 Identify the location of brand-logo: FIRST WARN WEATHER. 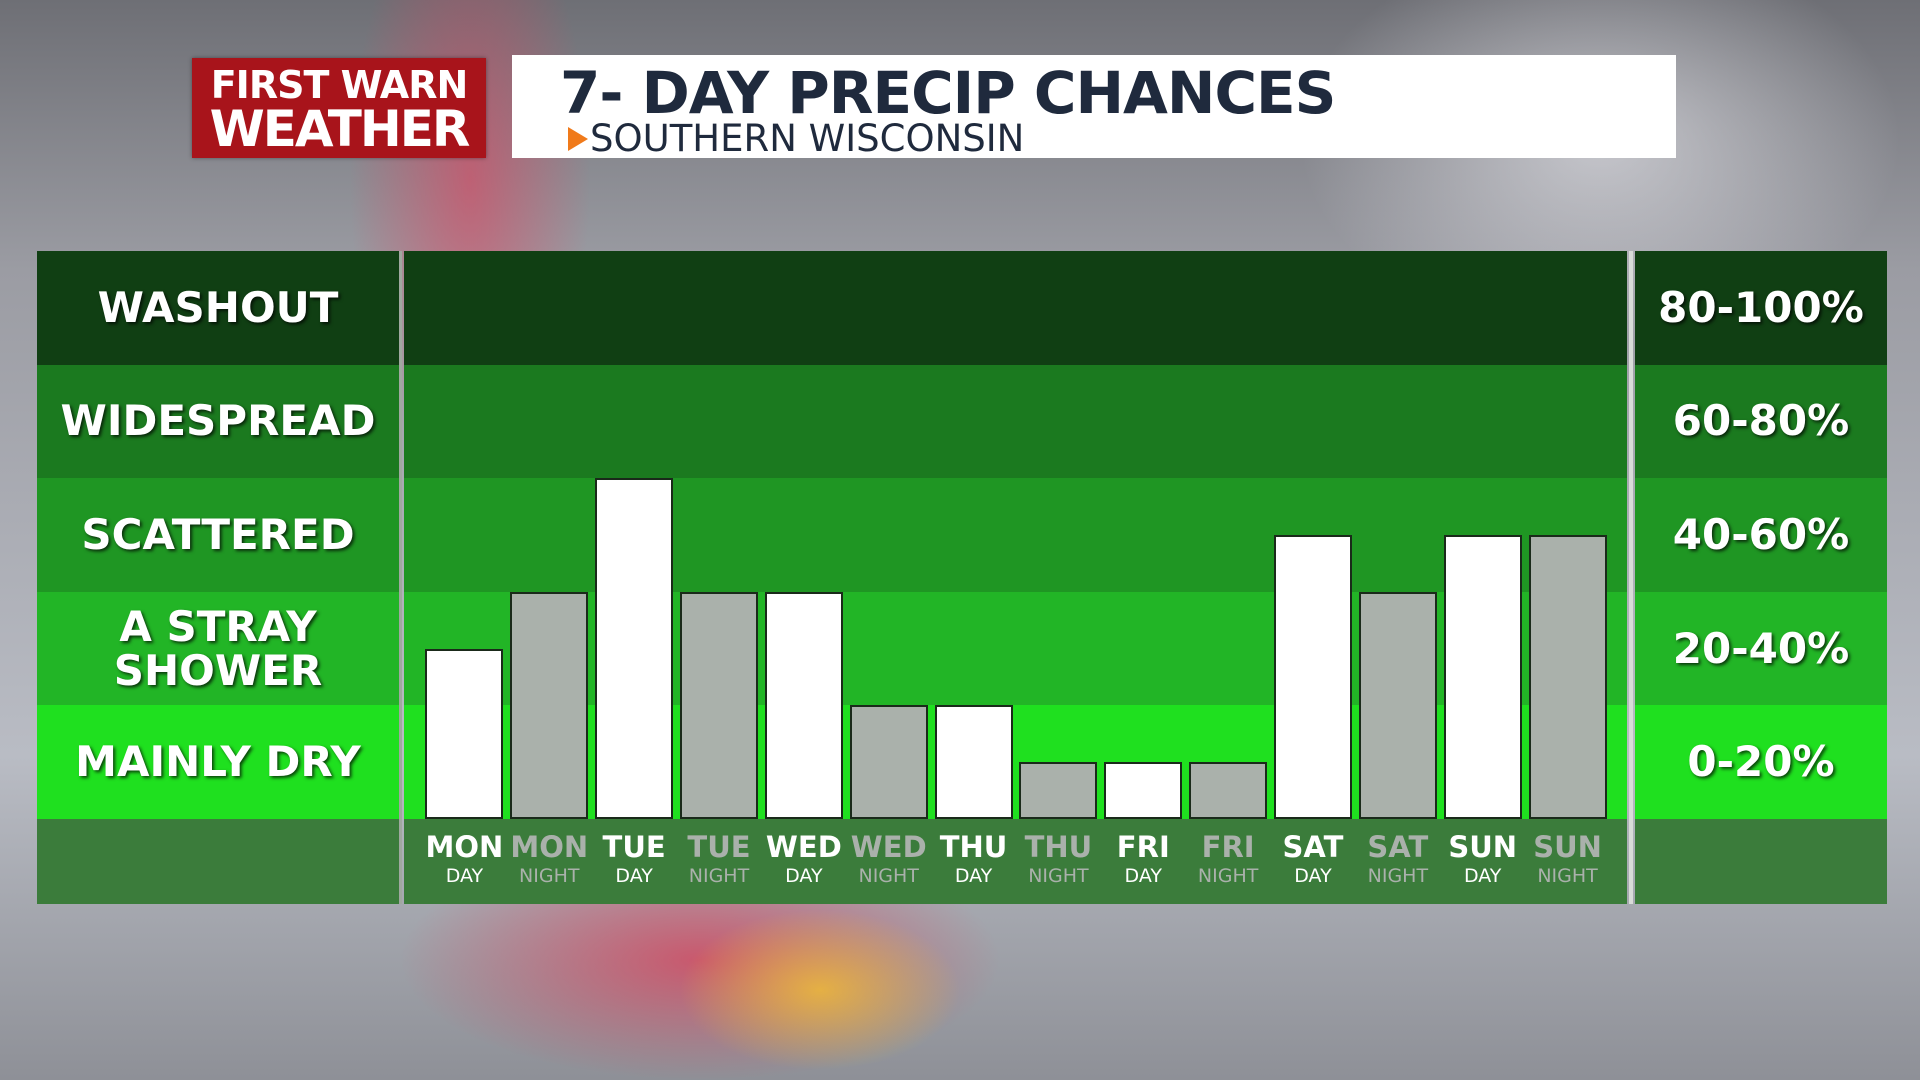
(339, 108).